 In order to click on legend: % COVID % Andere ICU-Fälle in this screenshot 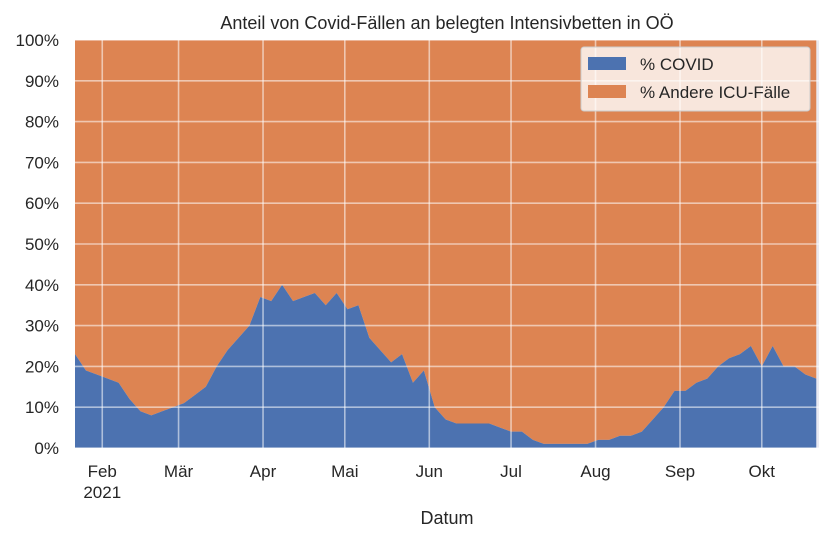, I will do `click(695, 79)`.